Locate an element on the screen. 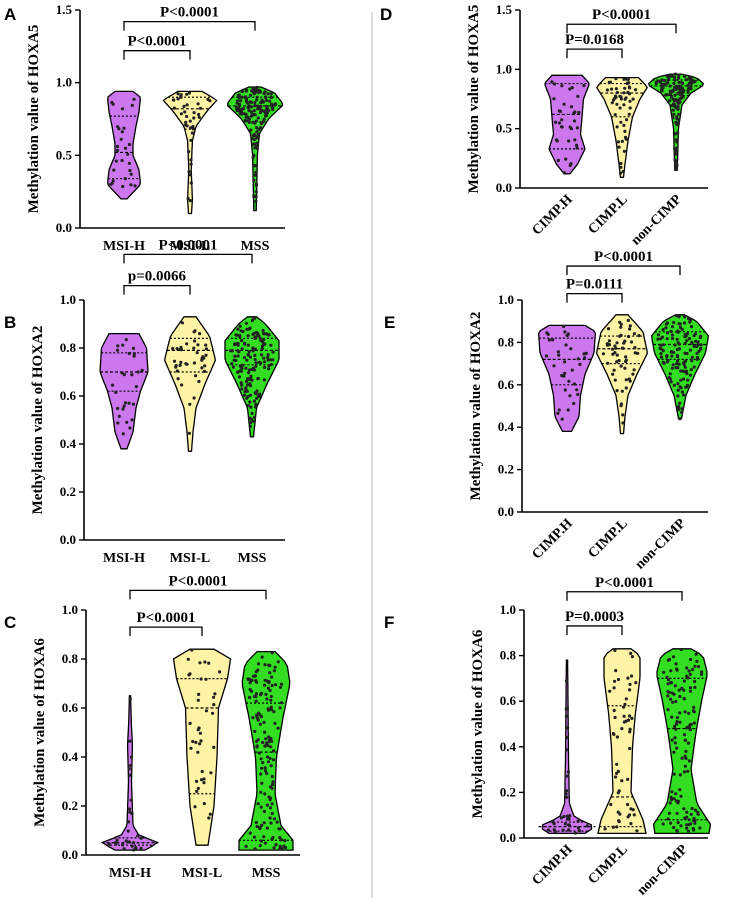 The height and width of the screenshot is (910, 732). x-category-label: CIMP.H is located at coordinates (553, 215).